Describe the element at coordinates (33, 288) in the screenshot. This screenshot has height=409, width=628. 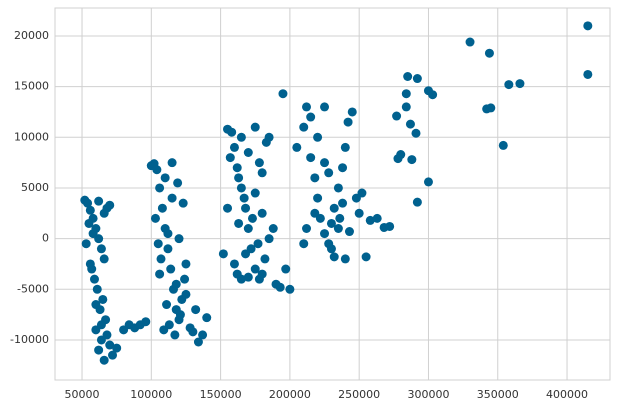
I see `y-tick-label: -5000` at that location.